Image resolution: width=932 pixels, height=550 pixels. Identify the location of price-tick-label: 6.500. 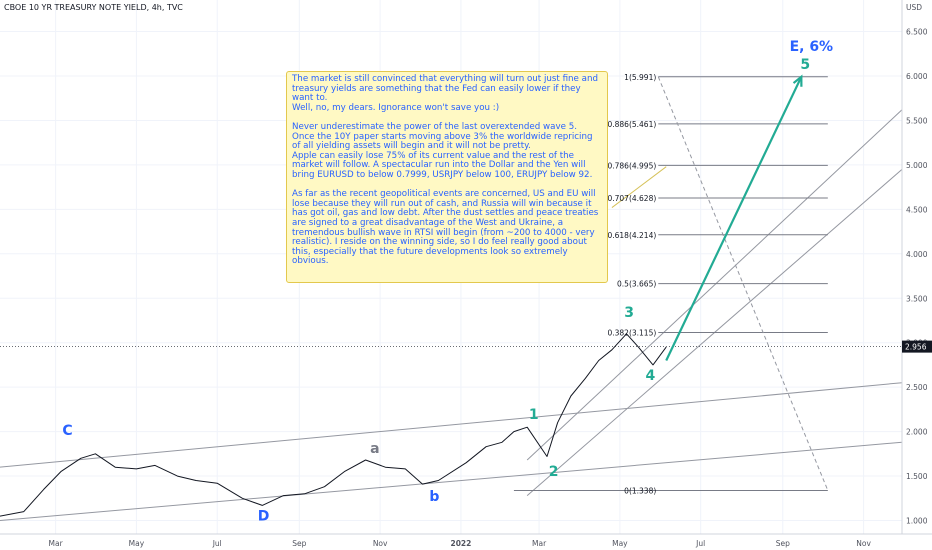
(917, 32).